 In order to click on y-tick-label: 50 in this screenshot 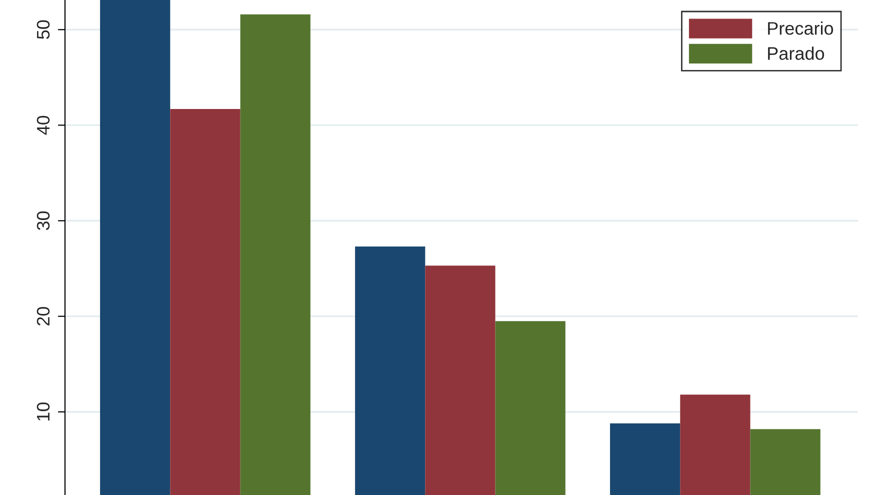, I will do `click(43, 29)`.